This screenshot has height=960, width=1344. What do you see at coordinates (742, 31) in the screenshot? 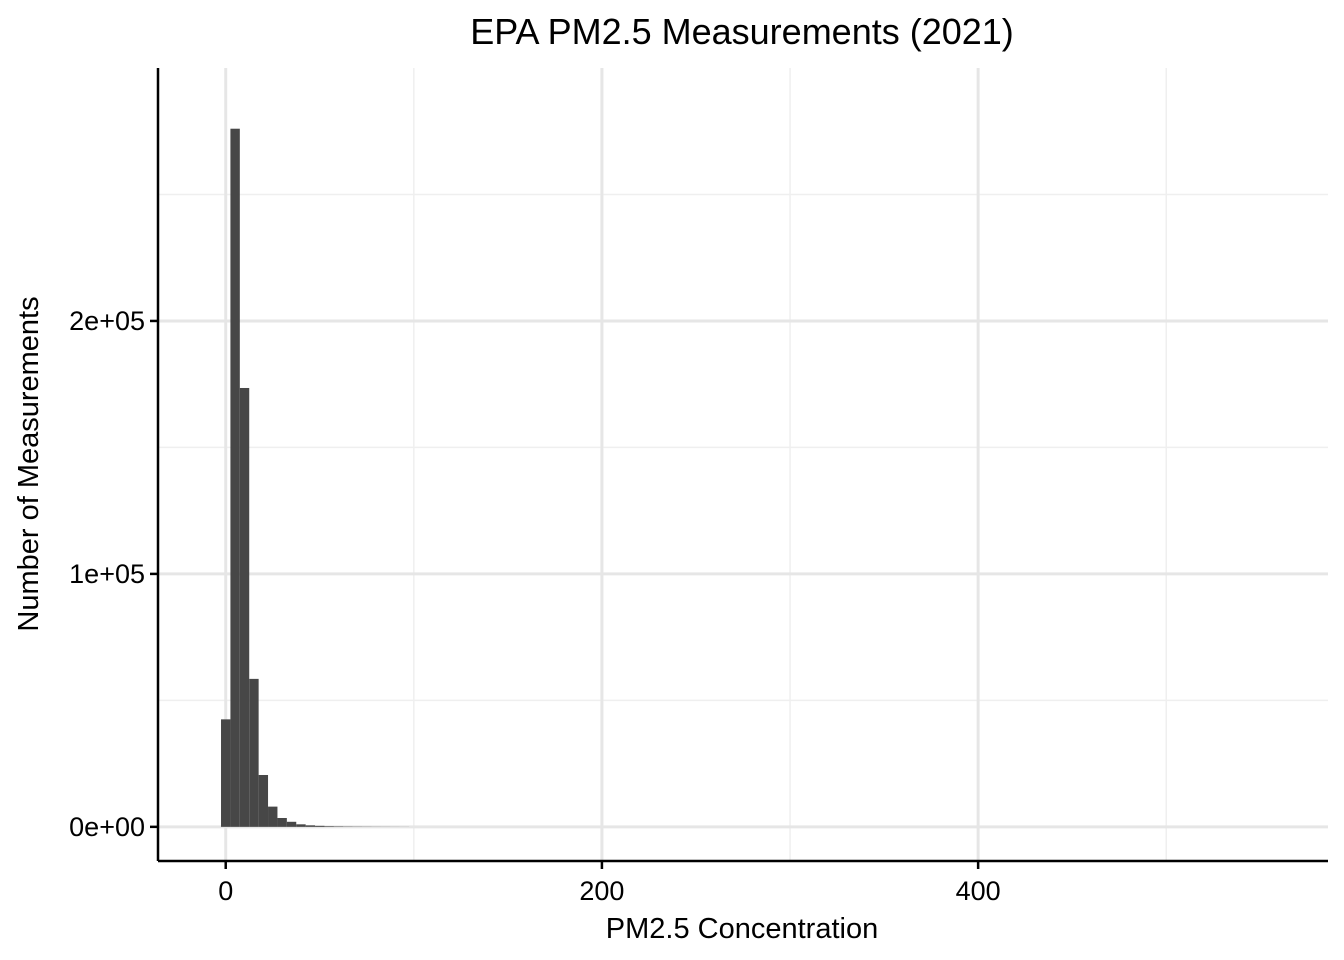
I see `chart-title: EPA PM2.5 Measurements (2021)` at bounding box center [742, 31].